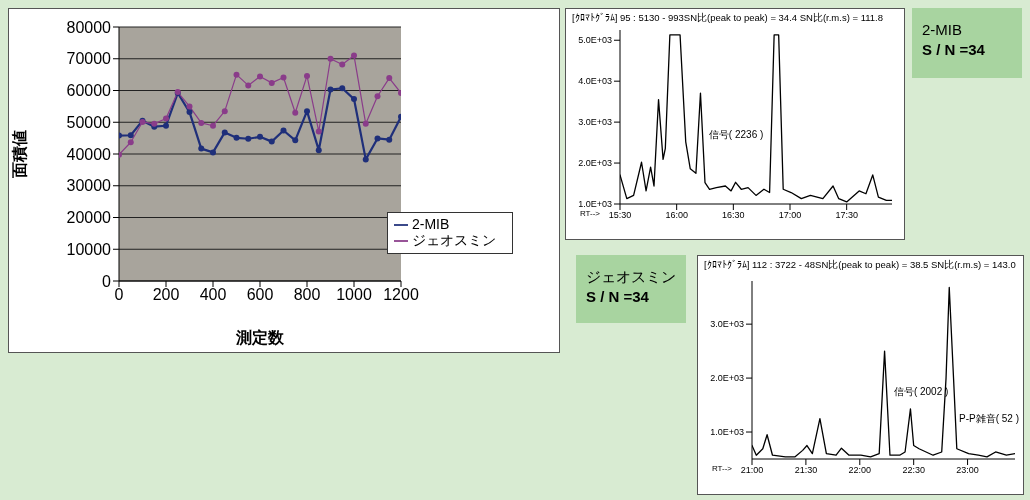  I want to click on annotation: P-P雑音( 52 ), so click(988, 419).